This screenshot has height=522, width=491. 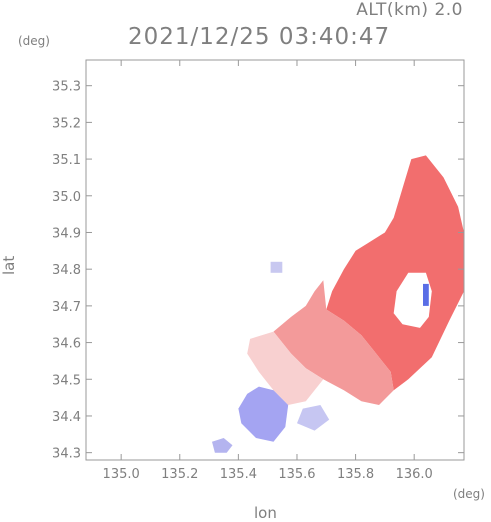 What do you see at coordinates (66, 454) in the screenshot?
I see `y-tick-label: 34.3` at bounding box center [66, 454].